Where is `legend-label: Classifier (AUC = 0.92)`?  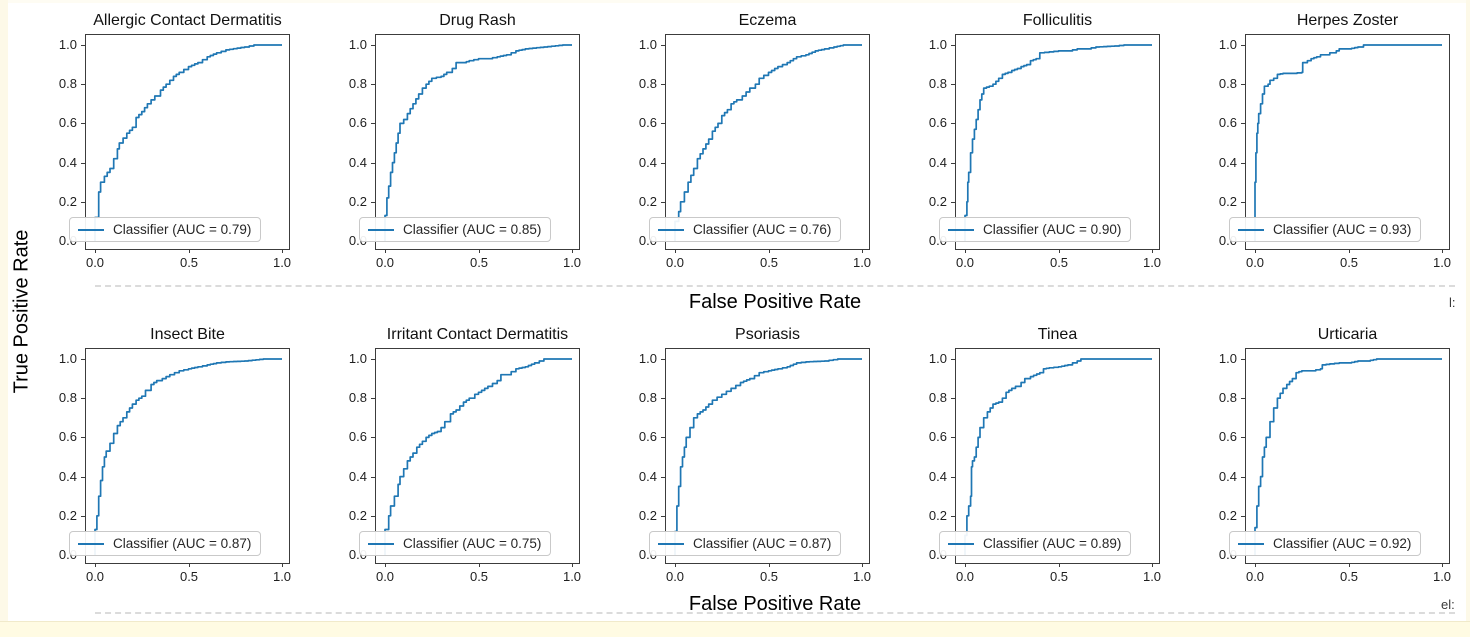 legend-label: Classifier (AUC = 0.92) is located at coordinates (1342, 543).